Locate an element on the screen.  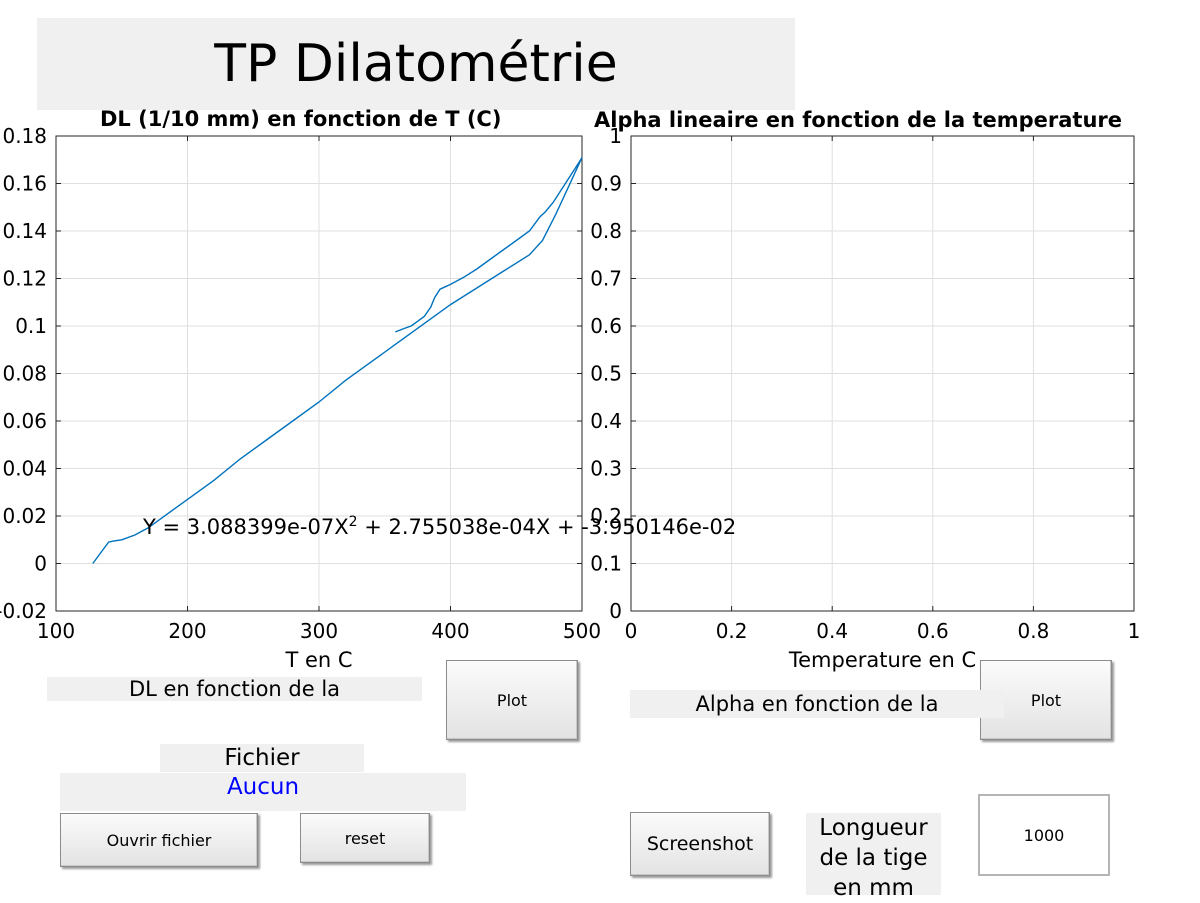
length-label: Longueur de la tige en mm is located at coordinates (873, 858).